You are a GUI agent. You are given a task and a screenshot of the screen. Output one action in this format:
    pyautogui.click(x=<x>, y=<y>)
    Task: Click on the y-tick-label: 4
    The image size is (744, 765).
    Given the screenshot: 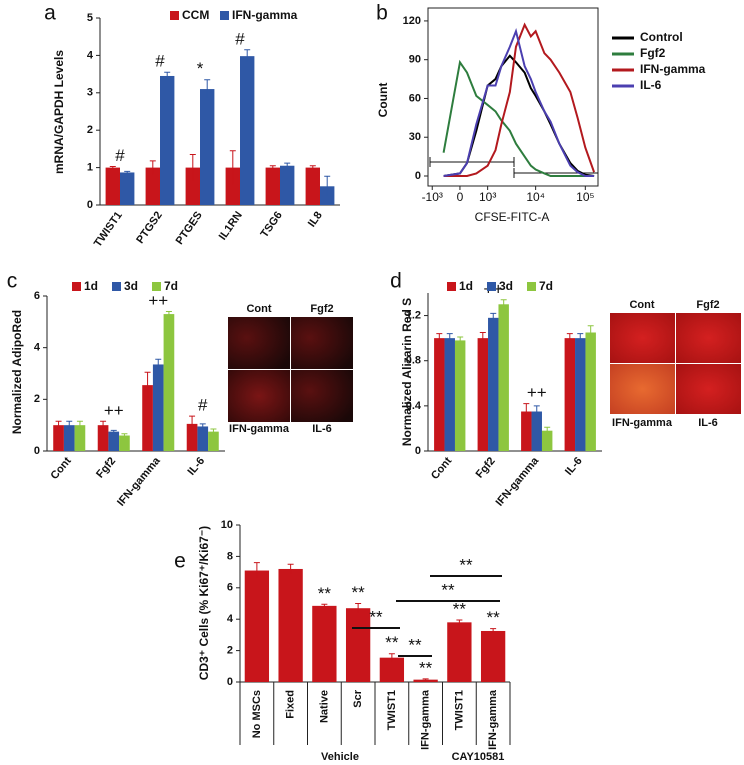 What is the action you would take?
    pyautogui.click(x=90, y=55)
    